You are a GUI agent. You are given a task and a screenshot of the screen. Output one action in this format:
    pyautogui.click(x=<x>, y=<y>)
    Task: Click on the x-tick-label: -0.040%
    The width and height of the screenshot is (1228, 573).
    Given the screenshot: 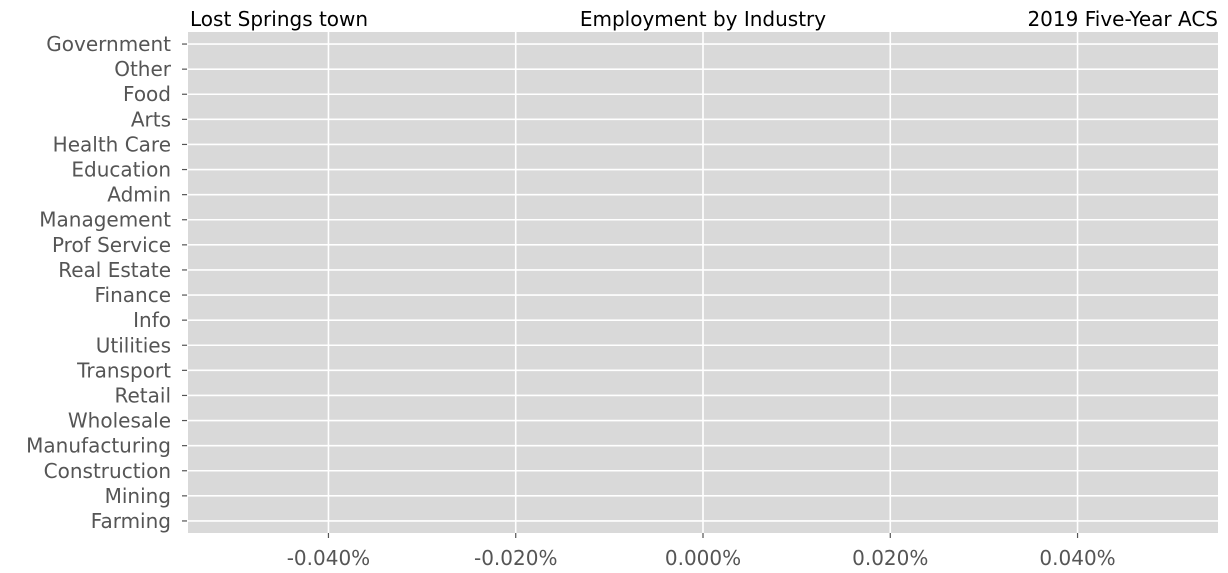 What is the action you would take?
    pyautogui.click(x=328, y=558)
    